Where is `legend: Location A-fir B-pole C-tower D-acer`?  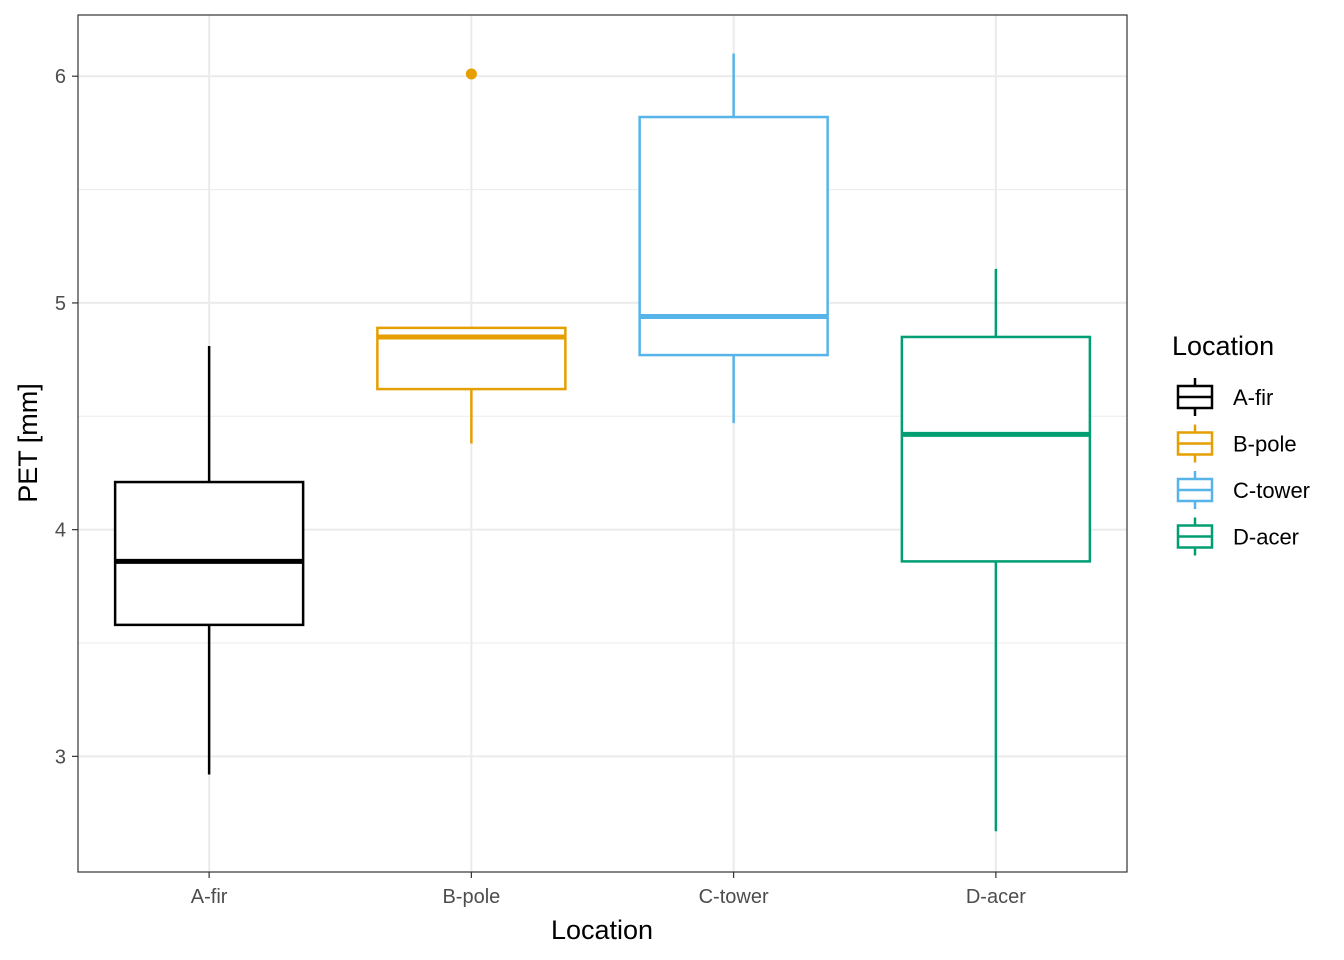 legend: Location A-fir B-pole C-tower D-acer is located at coordinates (1241, 443).